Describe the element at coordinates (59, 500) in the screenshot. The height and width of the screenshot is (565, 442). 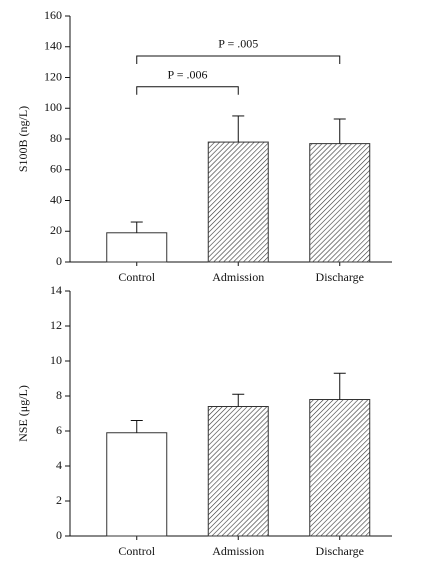
I see `y-tick-label: 2` at that location.